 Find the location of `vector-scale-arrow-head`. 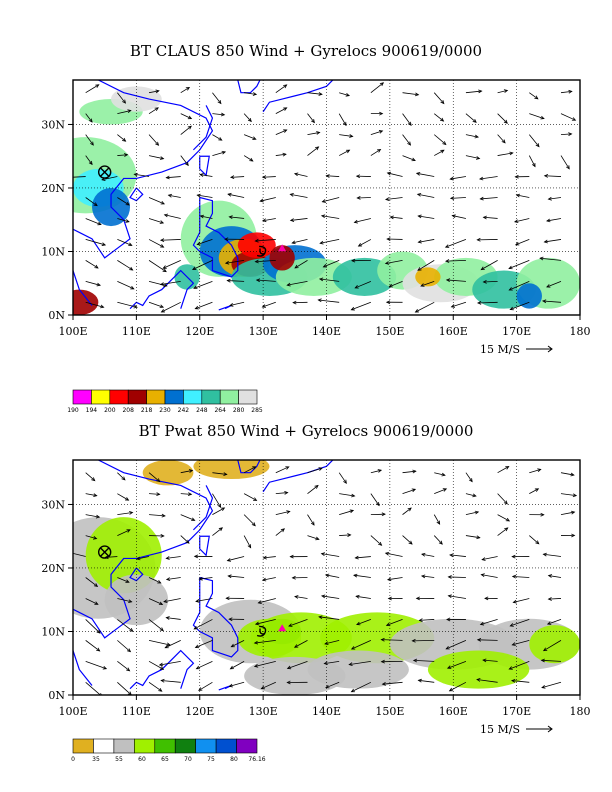

vector-scale-arrow-head is located at coordinates (550, 729).